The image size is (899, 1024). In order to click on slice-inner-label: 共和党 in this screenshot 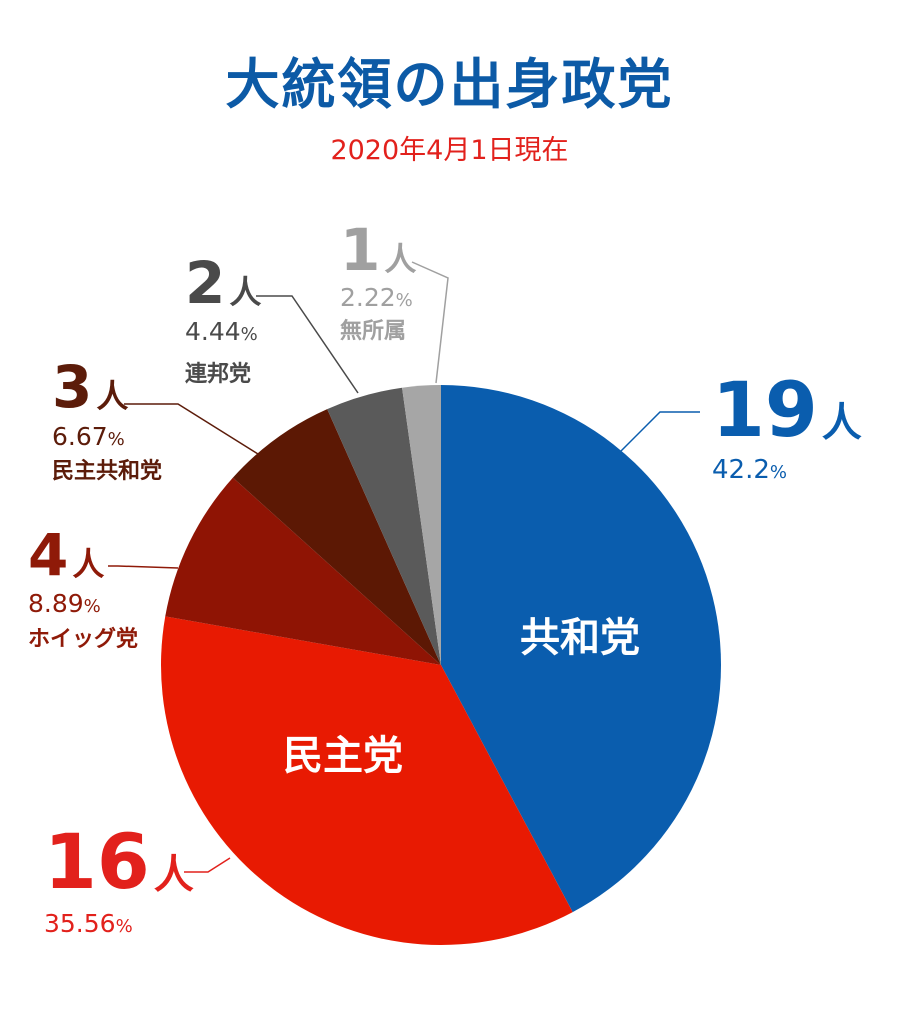, I will do `click(580, 638)`.